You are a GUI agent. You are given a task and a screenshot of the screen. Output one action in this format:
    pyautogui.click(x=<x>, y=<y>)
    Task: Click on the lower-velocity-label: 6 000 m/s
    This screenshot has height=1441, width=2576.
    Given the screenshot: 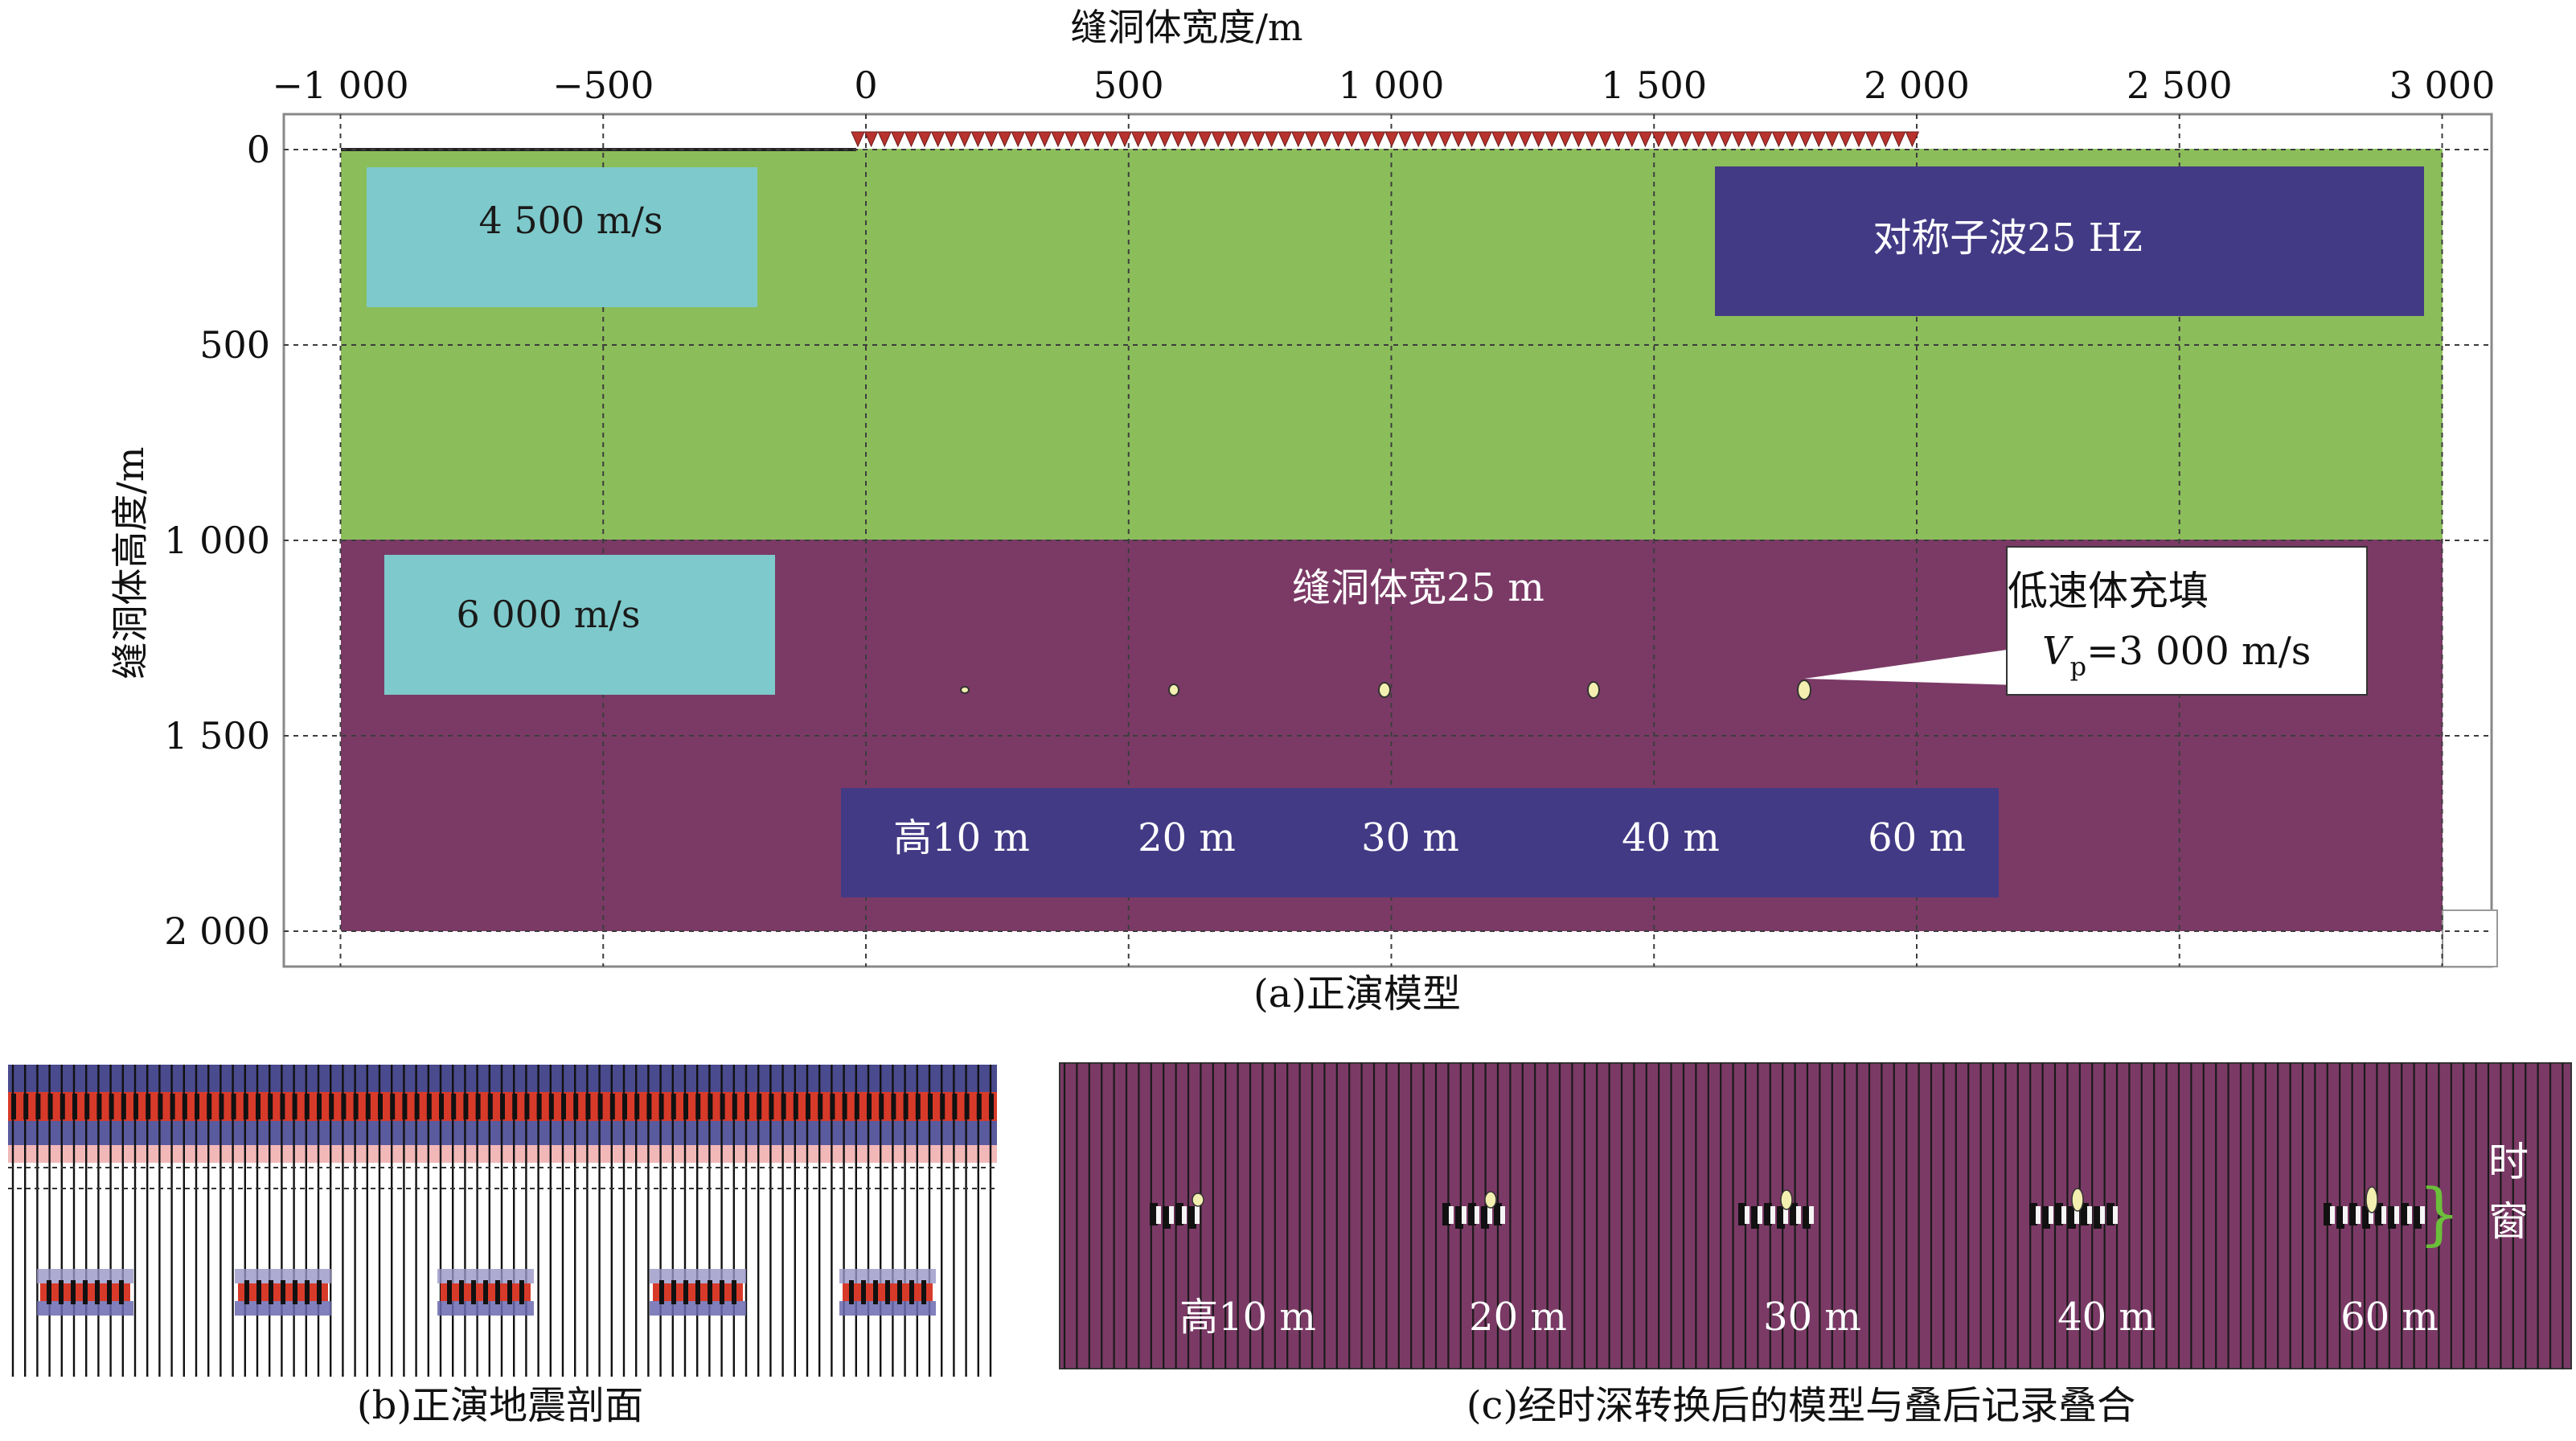 What is the action you would take?
    pyautogui.click(x=548, y=614)
    